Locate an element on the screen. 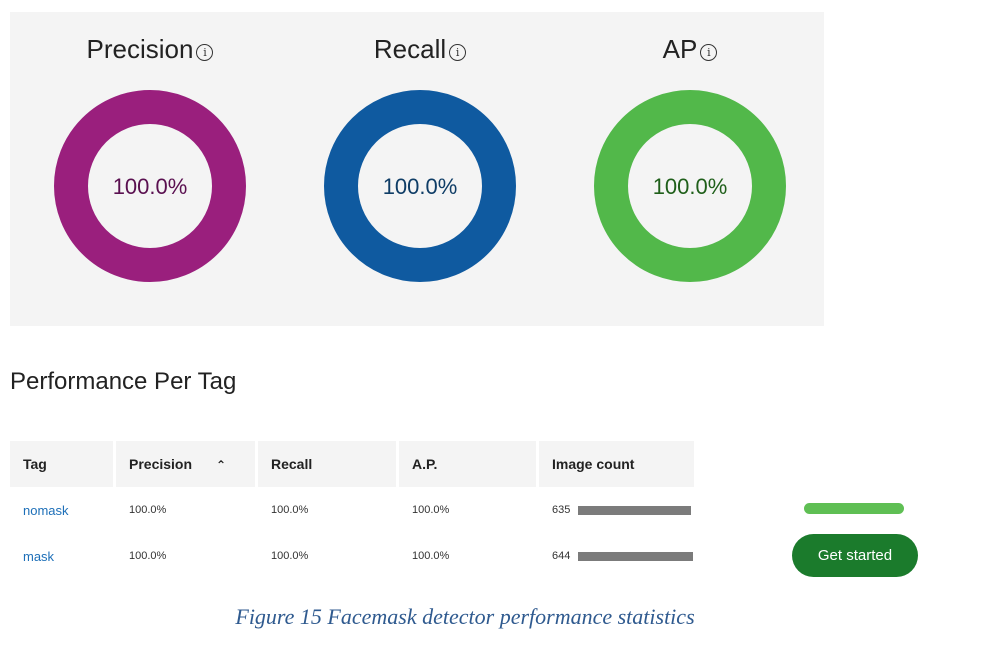 This screenshot has width=990, height=654. ap-metric: AP i 100.0% is located at coordinates (690, 169).